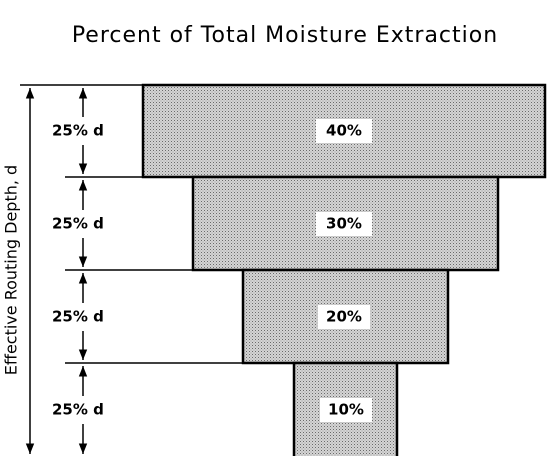 The height and width of the screenshot is (456, 552). What do you see at coordinates (11, 270) in the screenshot?
I see `axis-label: Effective Routing Depth, d` at bounding box center [11, 270].